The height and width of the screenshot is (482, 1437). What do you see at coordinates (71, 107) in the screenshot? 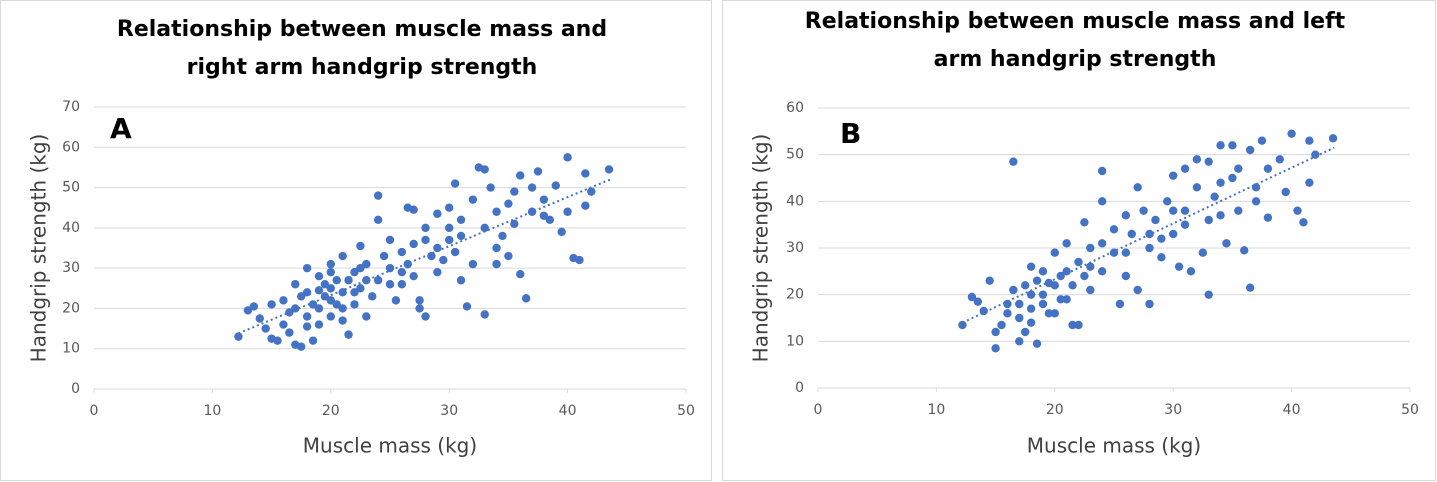
I see `y-tick-label: 70` at bounding box center [71, 107].